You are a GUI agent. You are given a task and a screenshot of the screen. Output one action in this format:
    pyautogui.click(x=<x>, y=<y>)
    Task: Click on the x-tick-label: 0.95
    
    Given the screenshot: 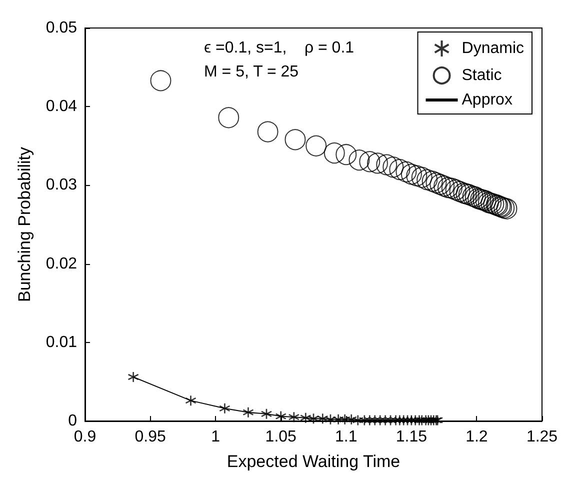 What is the action you would take?
    pyautogui.click(x=150, y=437)
    